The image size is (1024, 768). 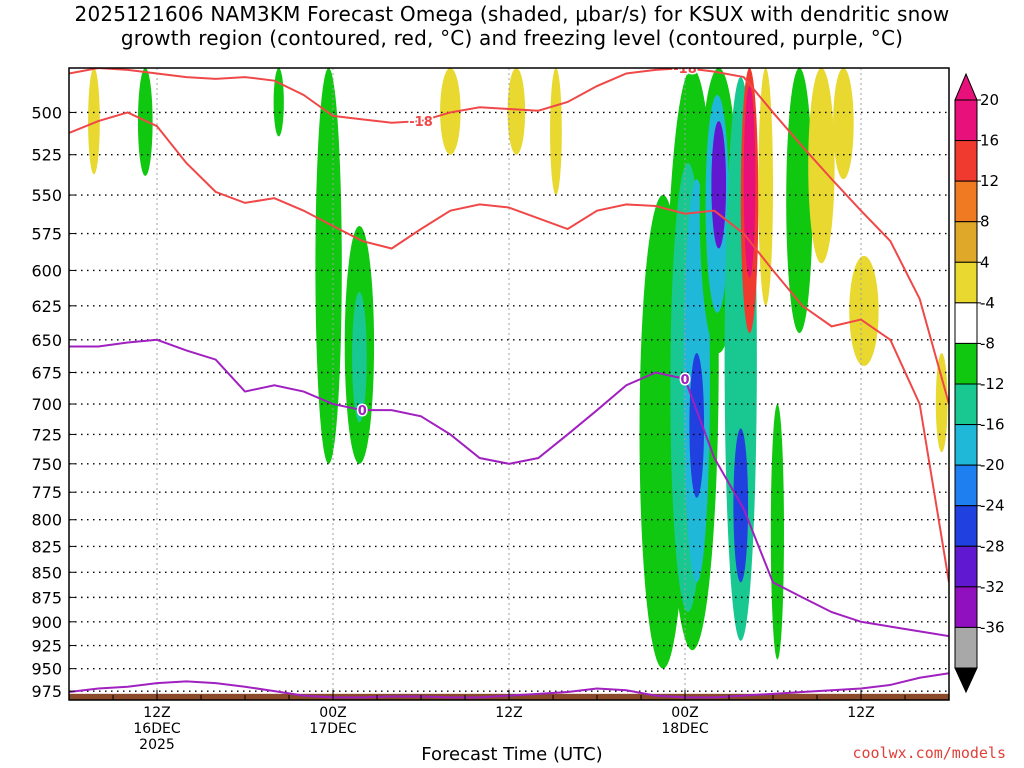 What do you see at coordinates (157, 745) in the screenshot?
I see `x-tick-label: 2025` at bounding box center [157, 745].